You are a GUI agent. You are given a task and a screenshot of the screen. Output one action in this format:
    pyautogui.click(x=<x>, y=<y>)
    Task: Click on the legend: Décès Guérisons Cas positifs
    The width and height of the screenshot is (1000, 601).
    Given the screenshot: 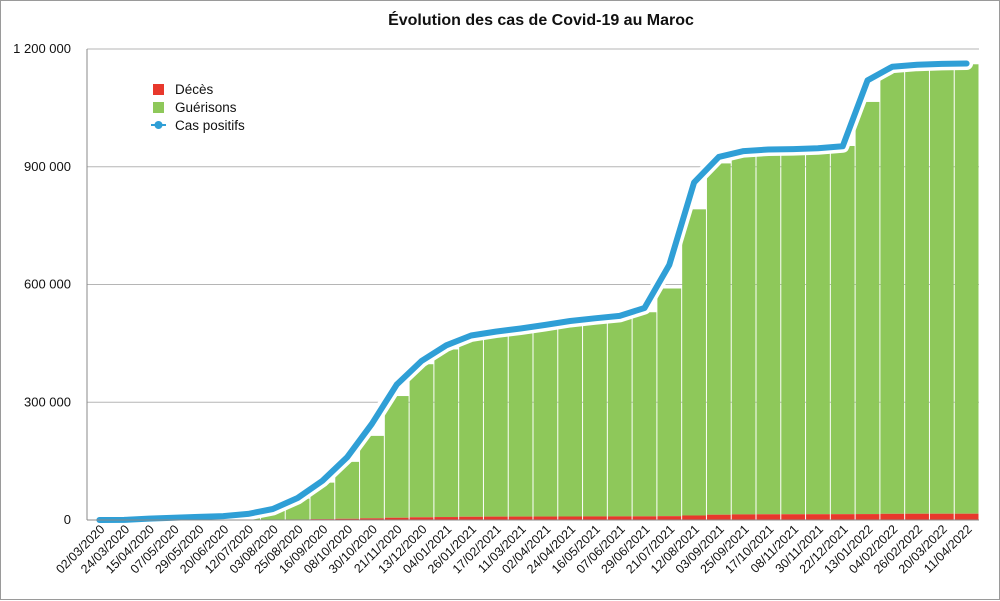 What is the action you would take?
    pyautogui.click(x=198, y=107)
    